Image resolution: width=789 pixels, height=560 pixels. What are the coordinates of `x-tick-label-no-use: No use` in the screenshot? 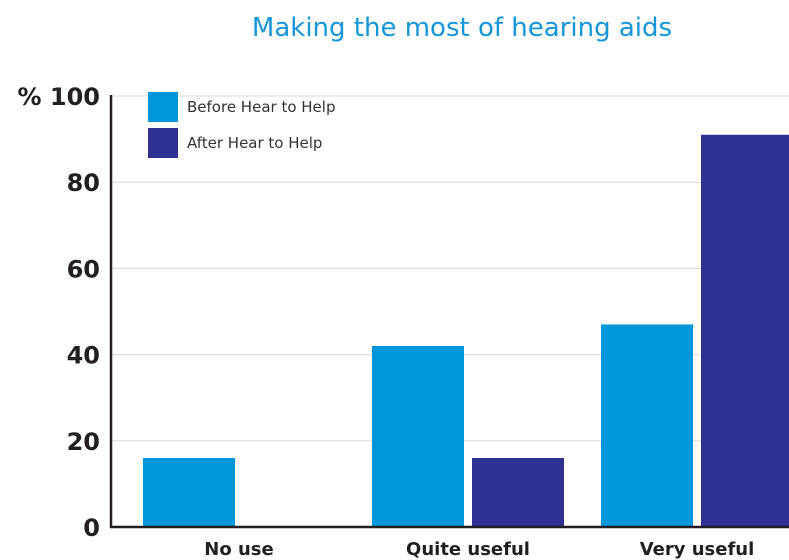 It's located at (238, 549).